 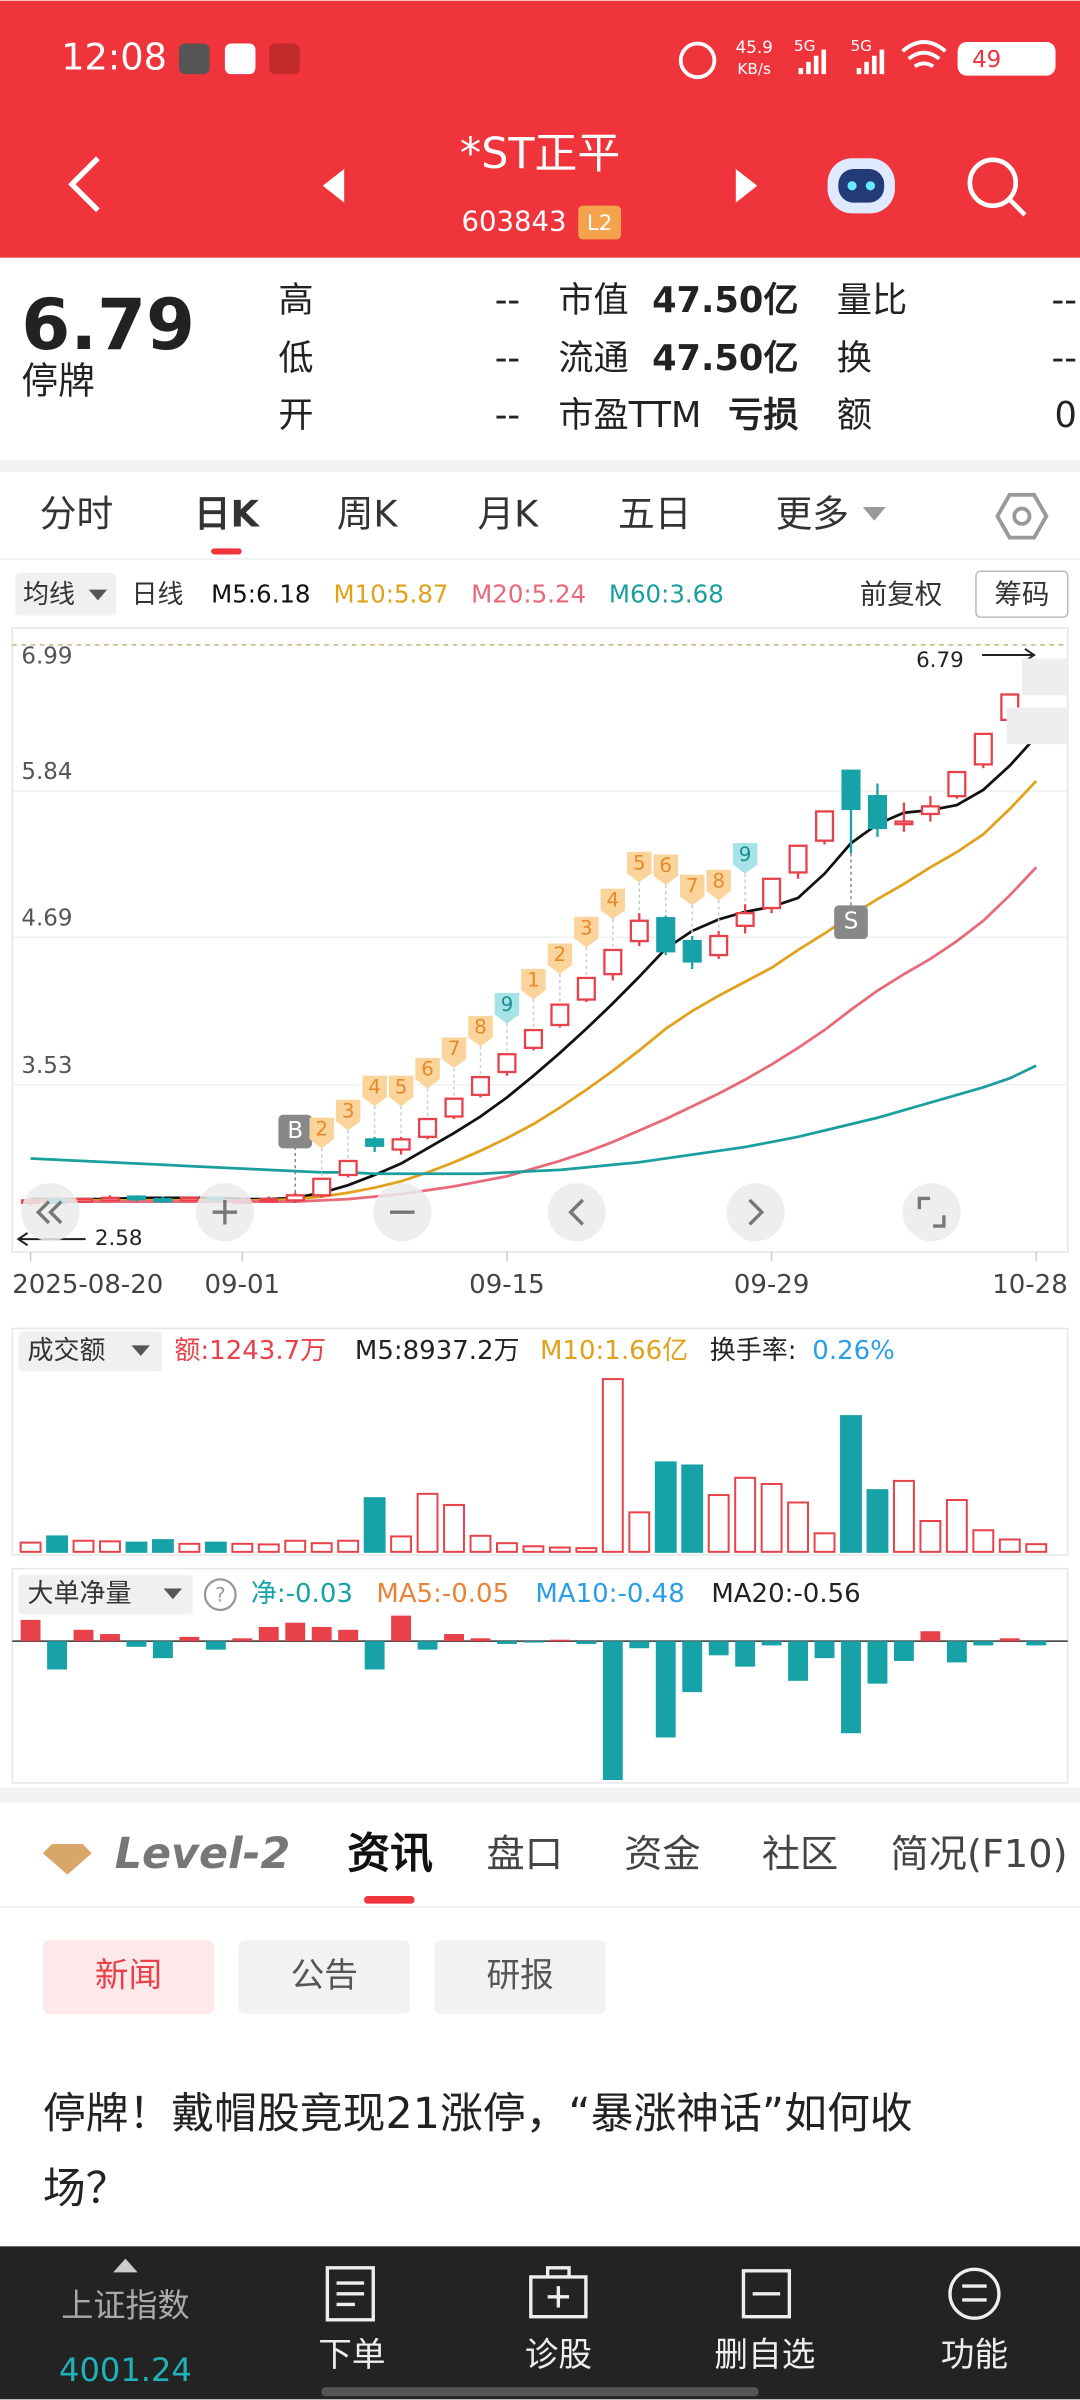 What do you see at coordinates (250, 1351) in the screenshot?
I see `amount-label: 额:1243.7万` at bounding box center [250, 1351].